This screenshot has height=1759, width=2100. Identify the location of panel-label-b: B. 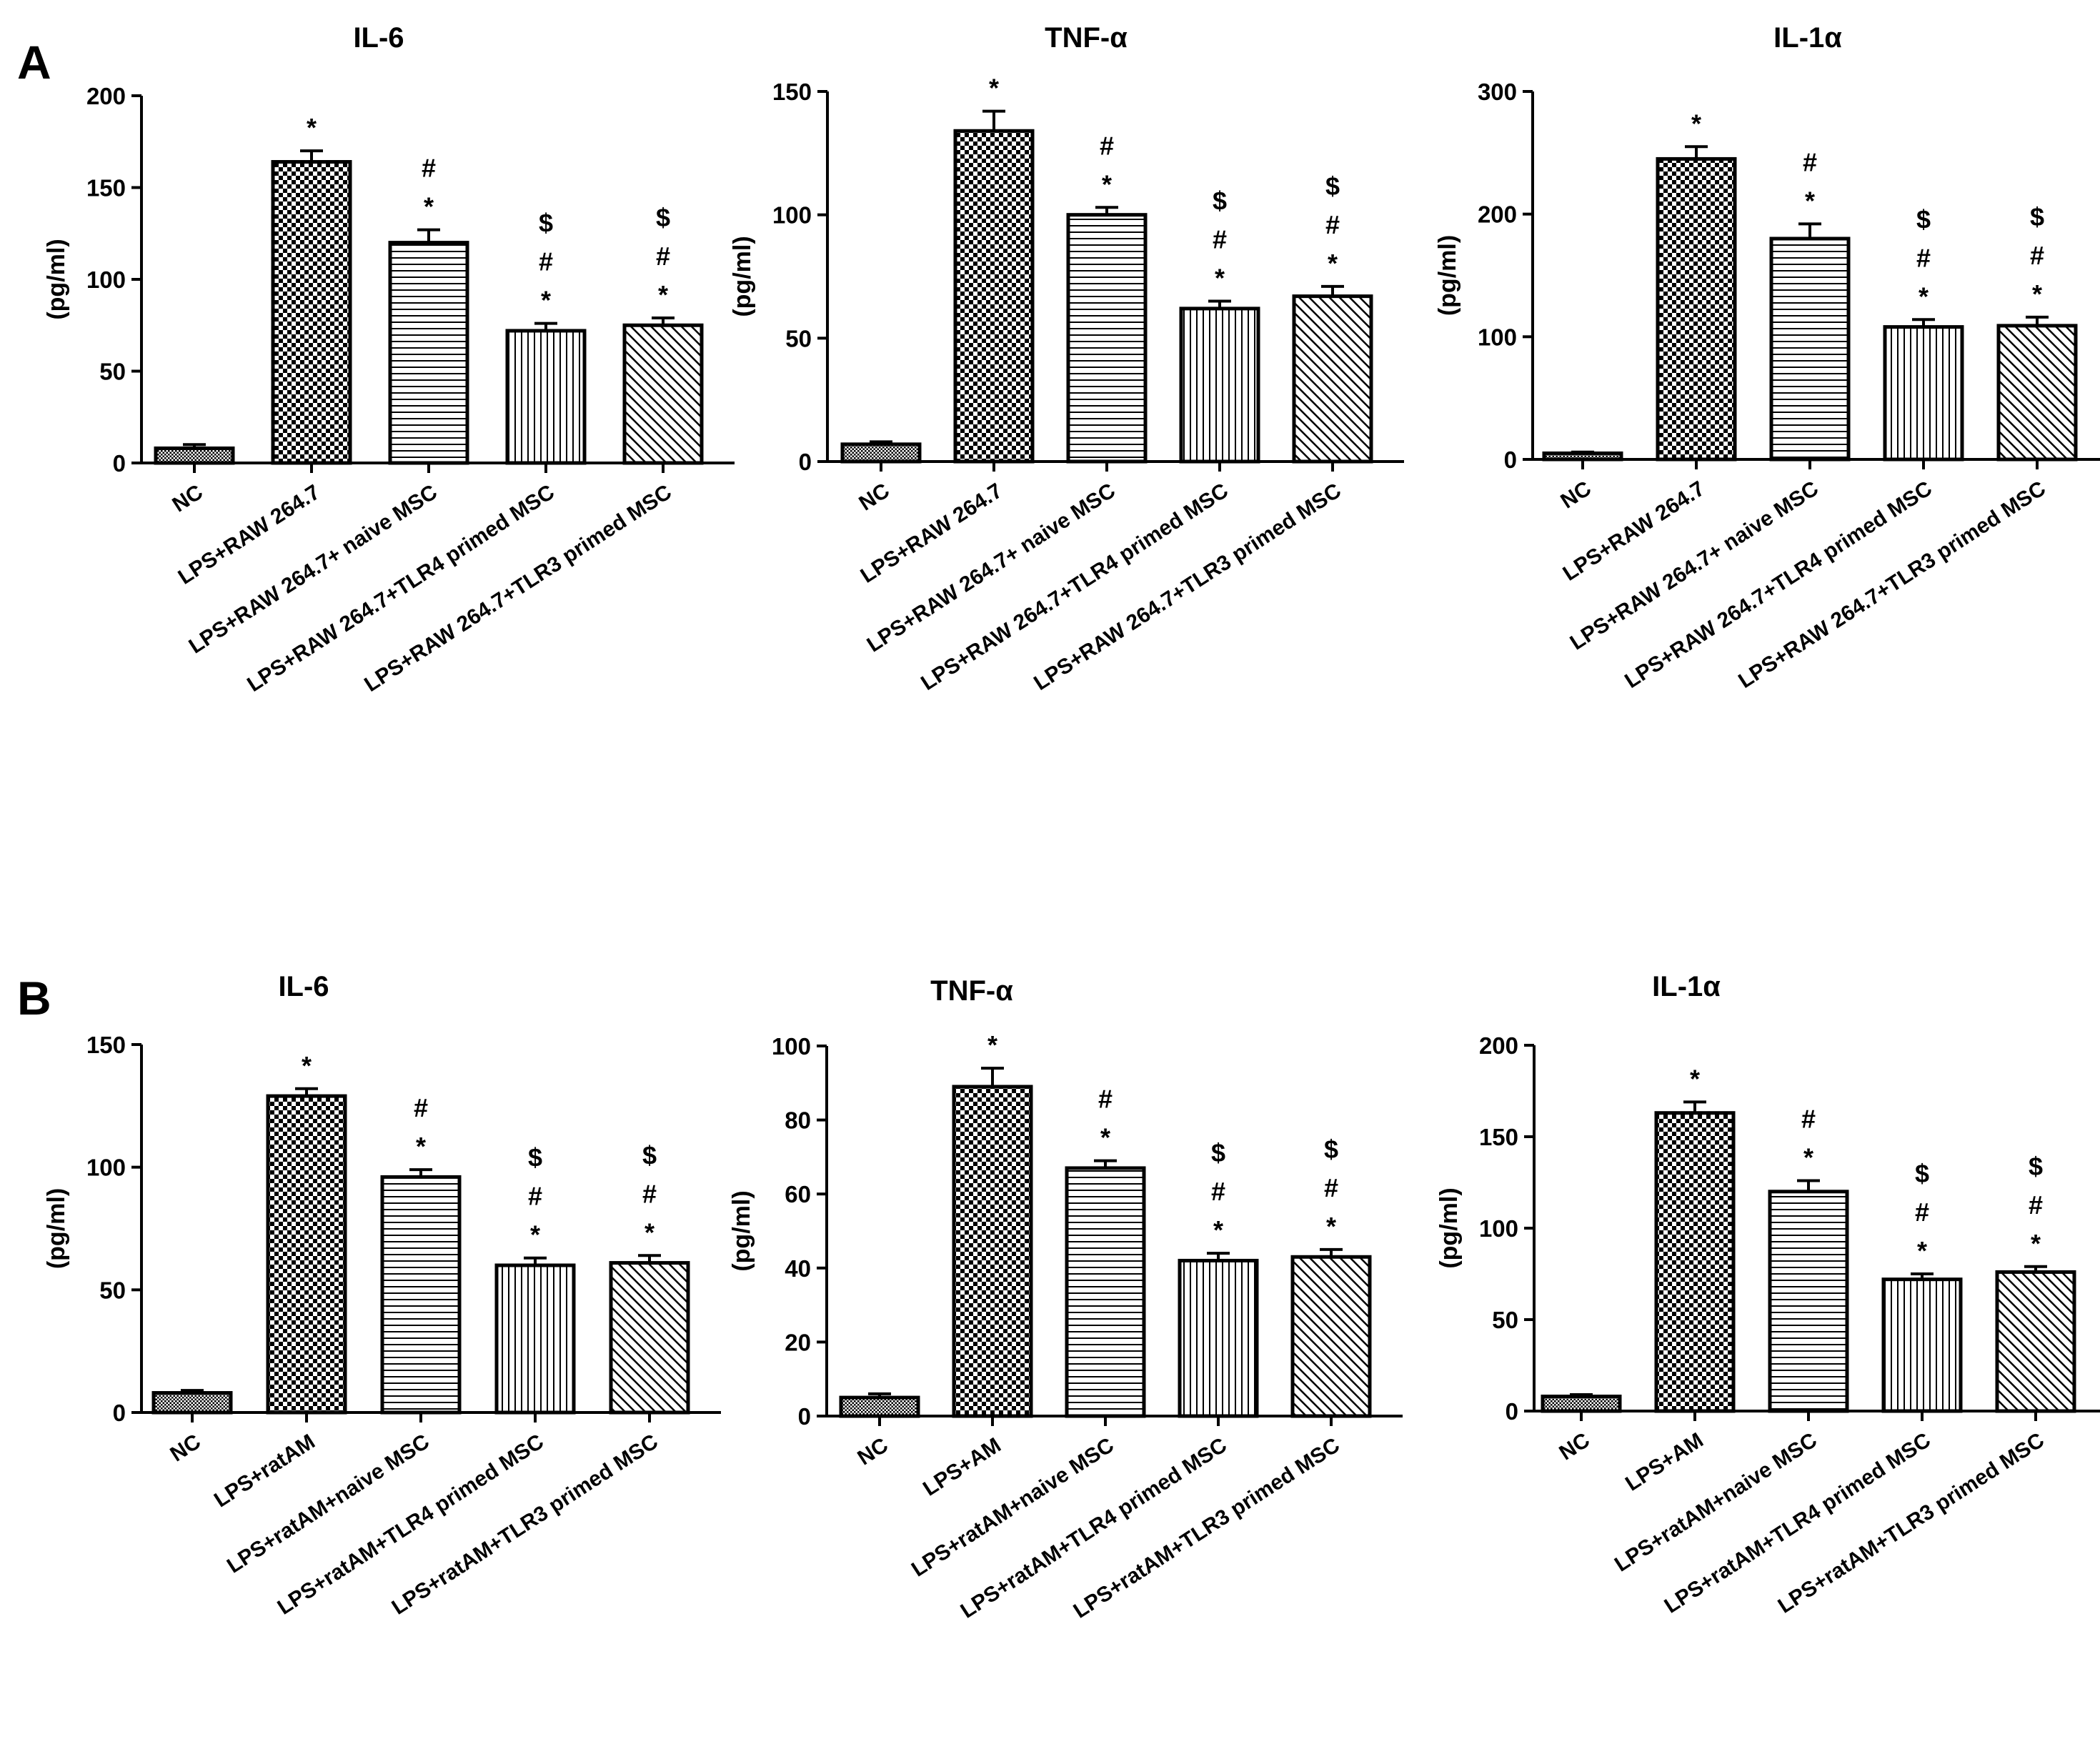
(34, 999).